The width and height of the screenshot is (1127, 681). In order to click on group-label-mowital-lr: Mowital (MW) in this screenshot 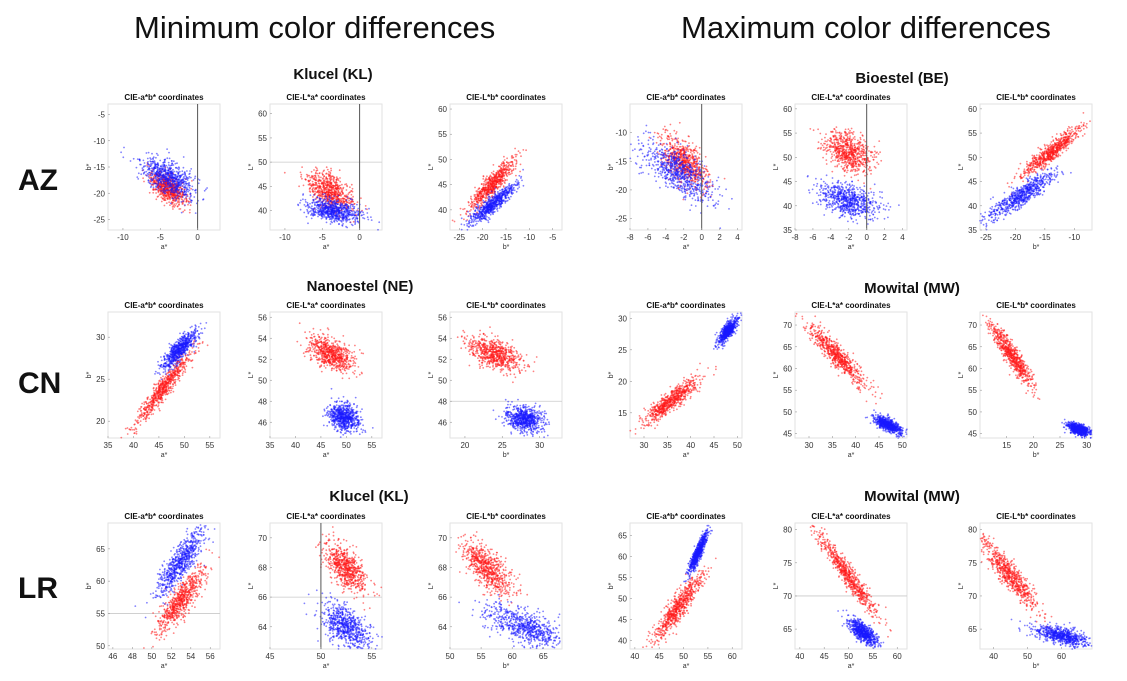, I will do `click(912, 496)`.